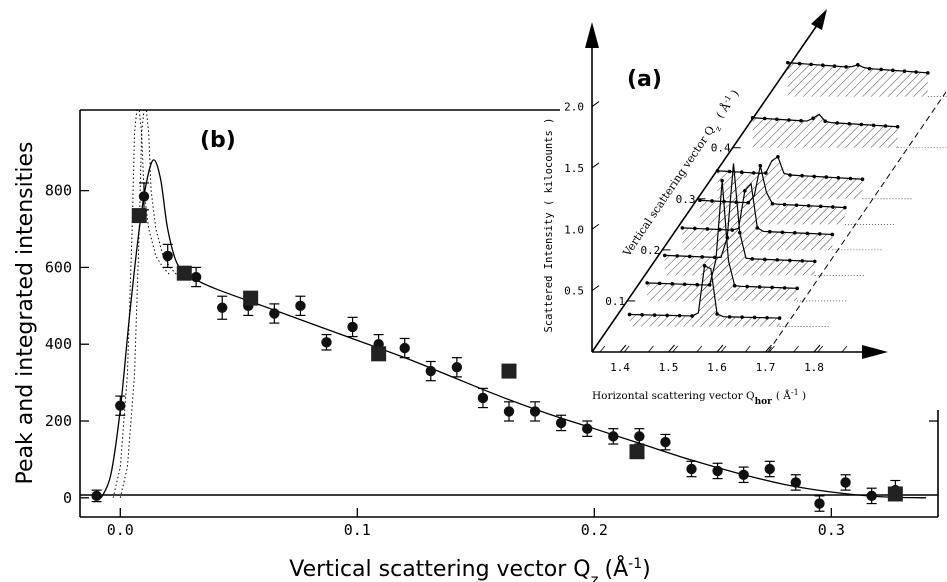 The image size is (947, 582). Describe the element at coordinates (721, 148) in the screenshot. I see `a-ztick-label: 0.4` at that location.